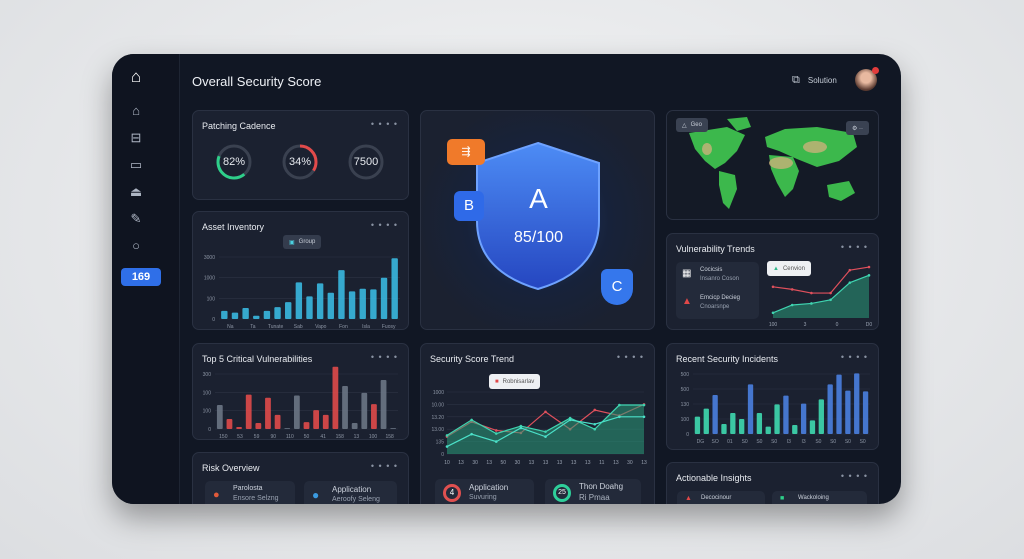 This screenshot has width=1024, height=559. Describe the element at coordinates (687, 435) in the screenshot. I see `y-tick-label: 0` at that location.